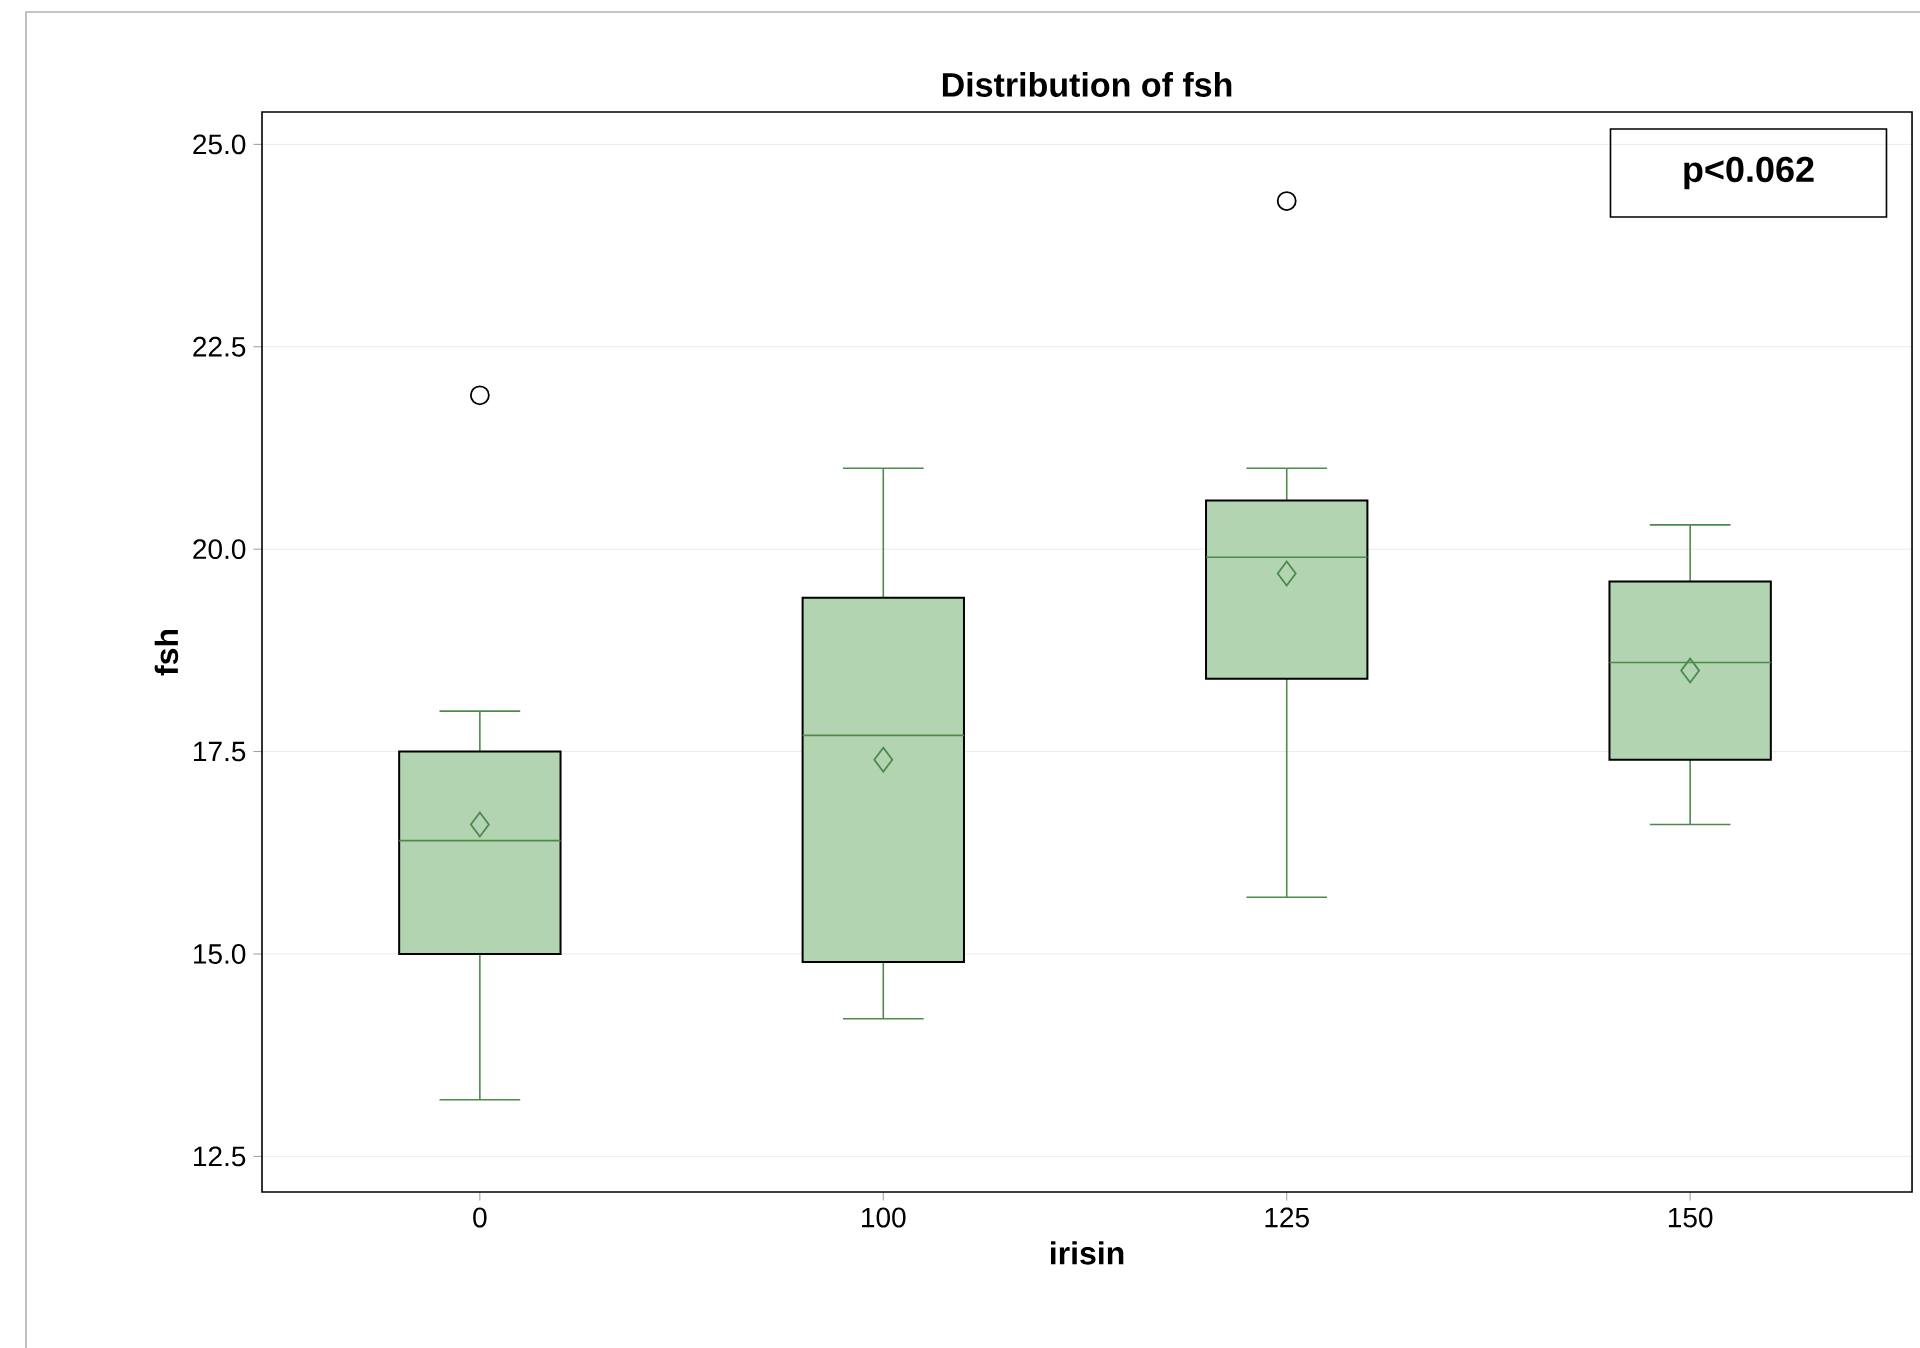  Describe the element at coordinates (1087, 1253) in the screenshot. I see `x-axis-title: irisin` at that location.